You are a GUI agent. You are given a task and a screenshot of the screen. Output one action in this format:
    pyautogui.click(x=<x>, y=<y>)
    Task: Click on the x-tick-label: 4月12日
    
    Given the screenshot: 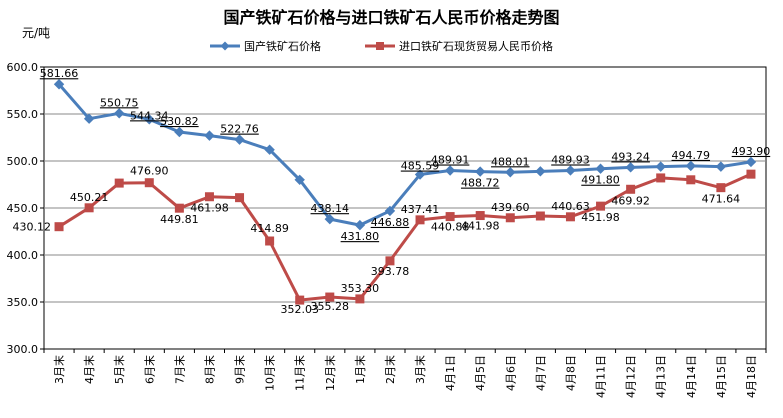 What is the action you would take?
    pyautogui.click(x=631, y=376)
    